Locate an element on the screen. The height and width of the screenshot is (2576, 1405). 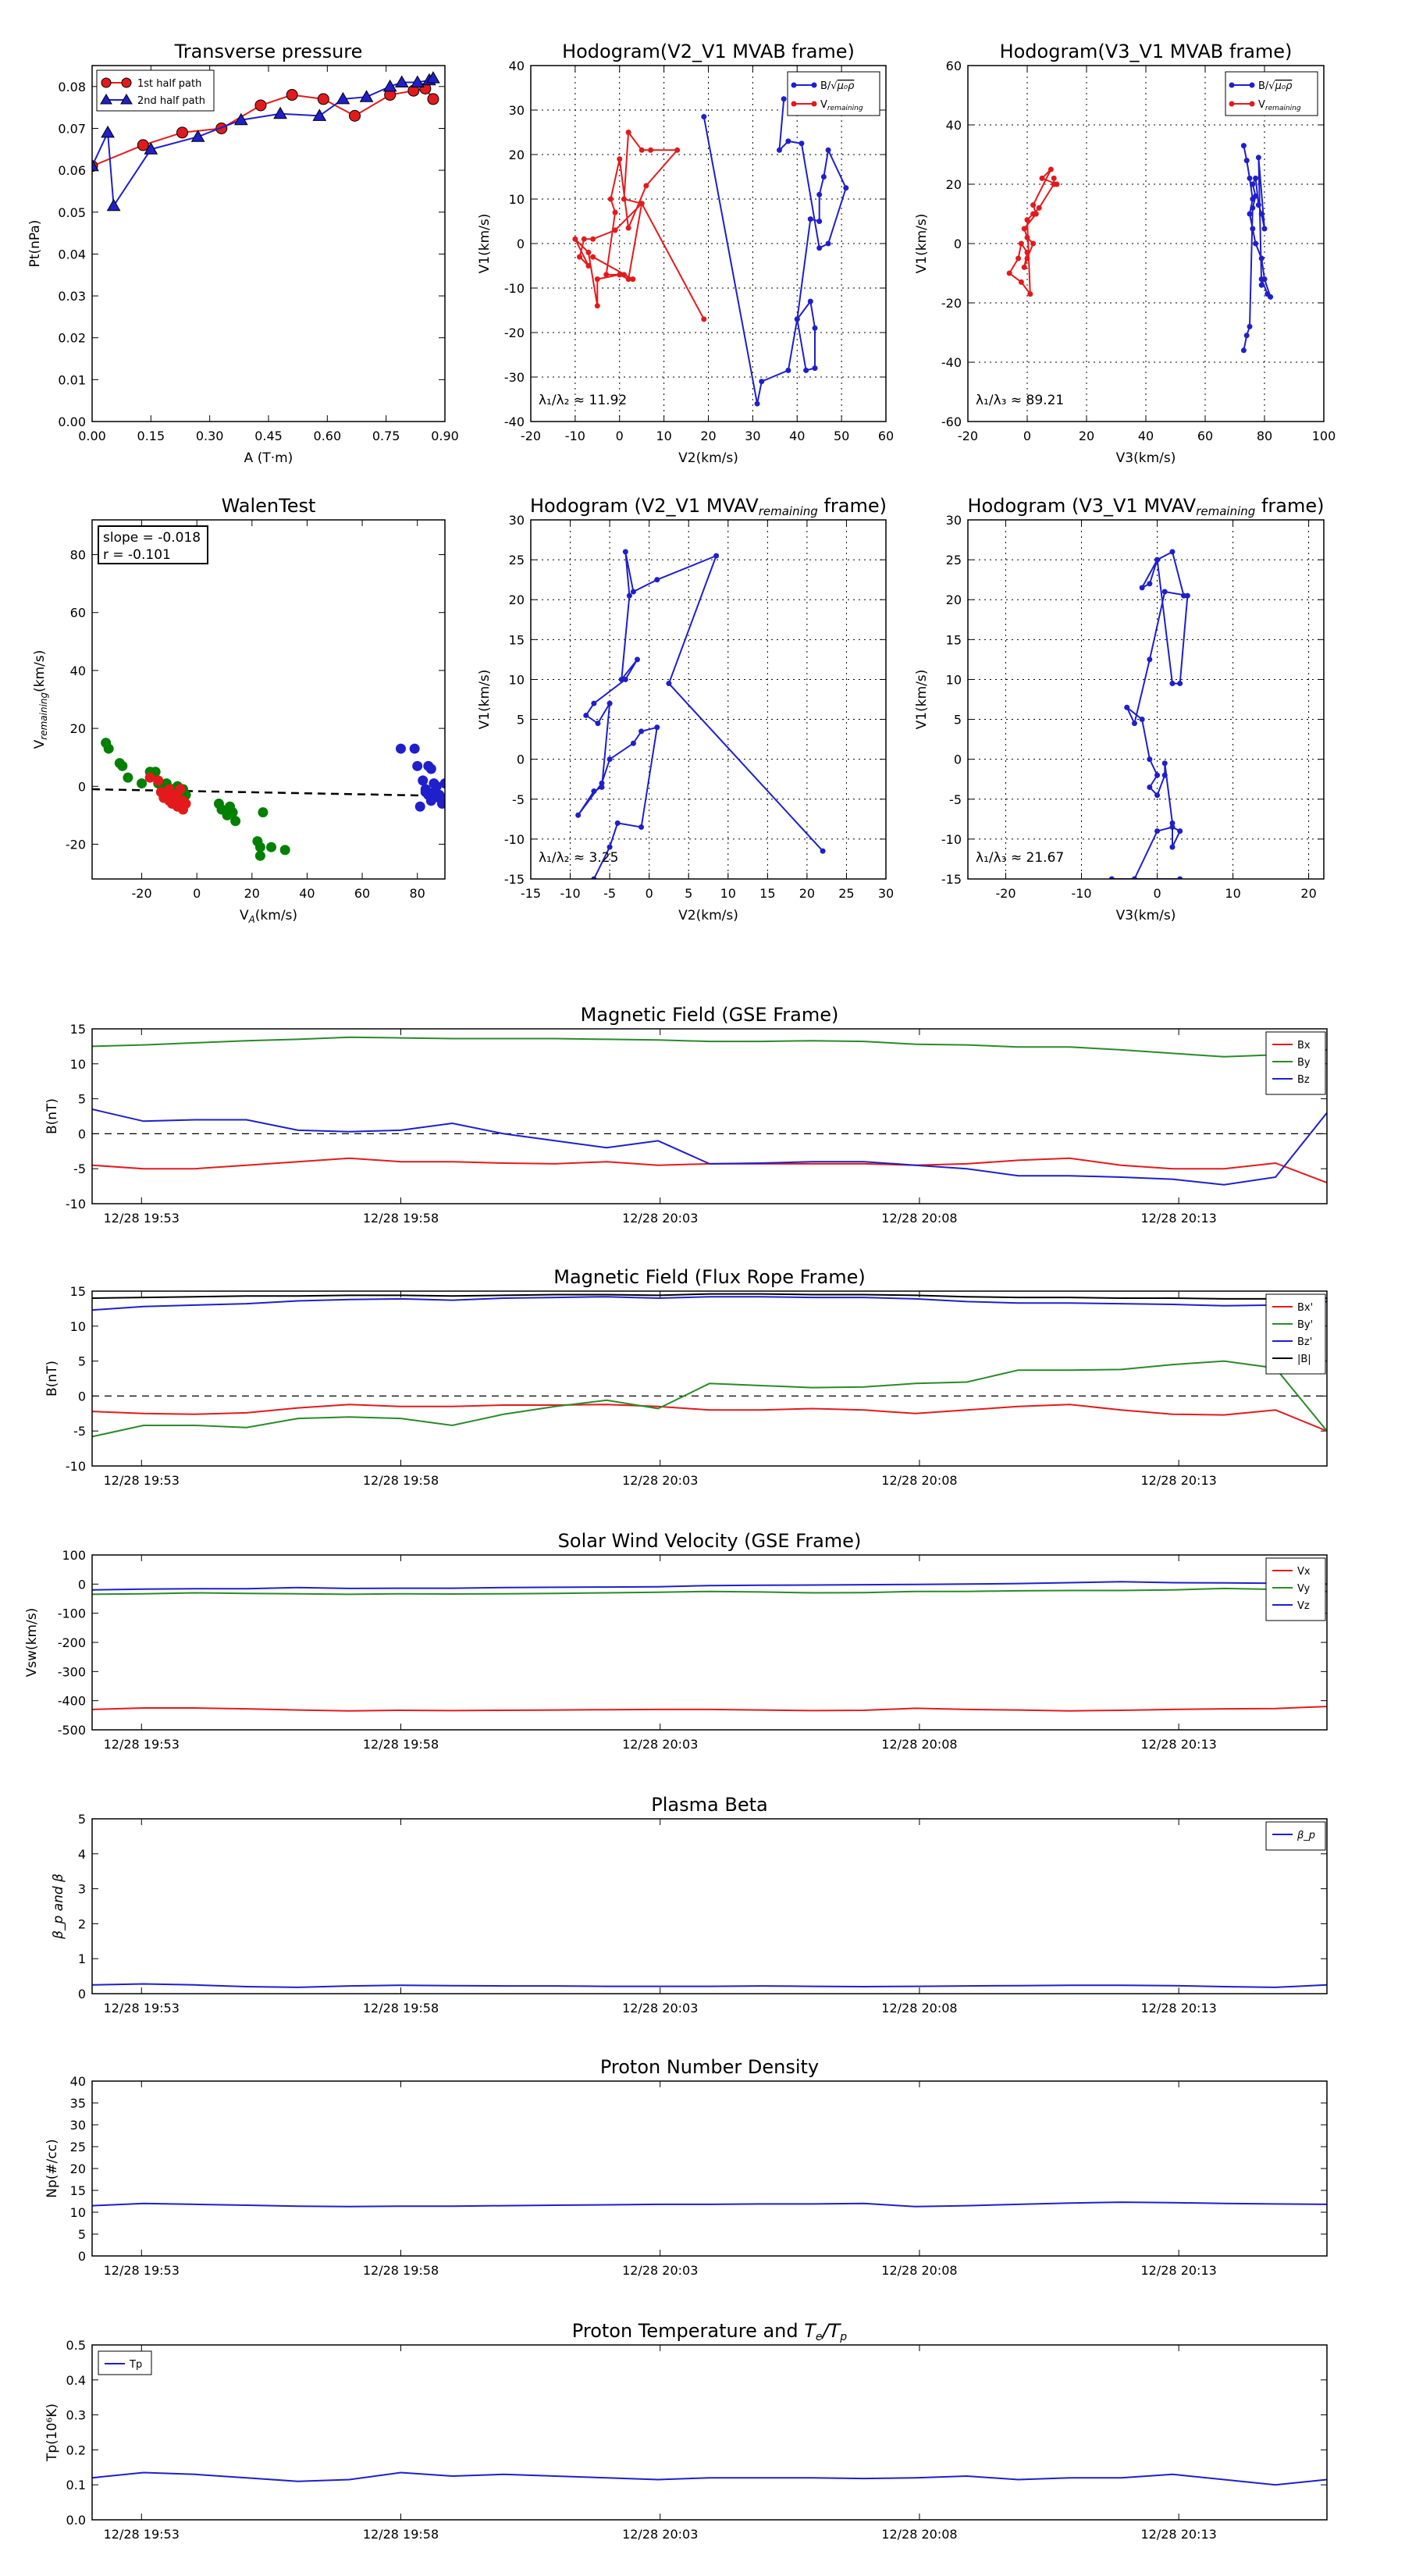
eigen-ratio-label: λ₁/λ₂ ≈ 11.92 is located at coordinates (583, 400).